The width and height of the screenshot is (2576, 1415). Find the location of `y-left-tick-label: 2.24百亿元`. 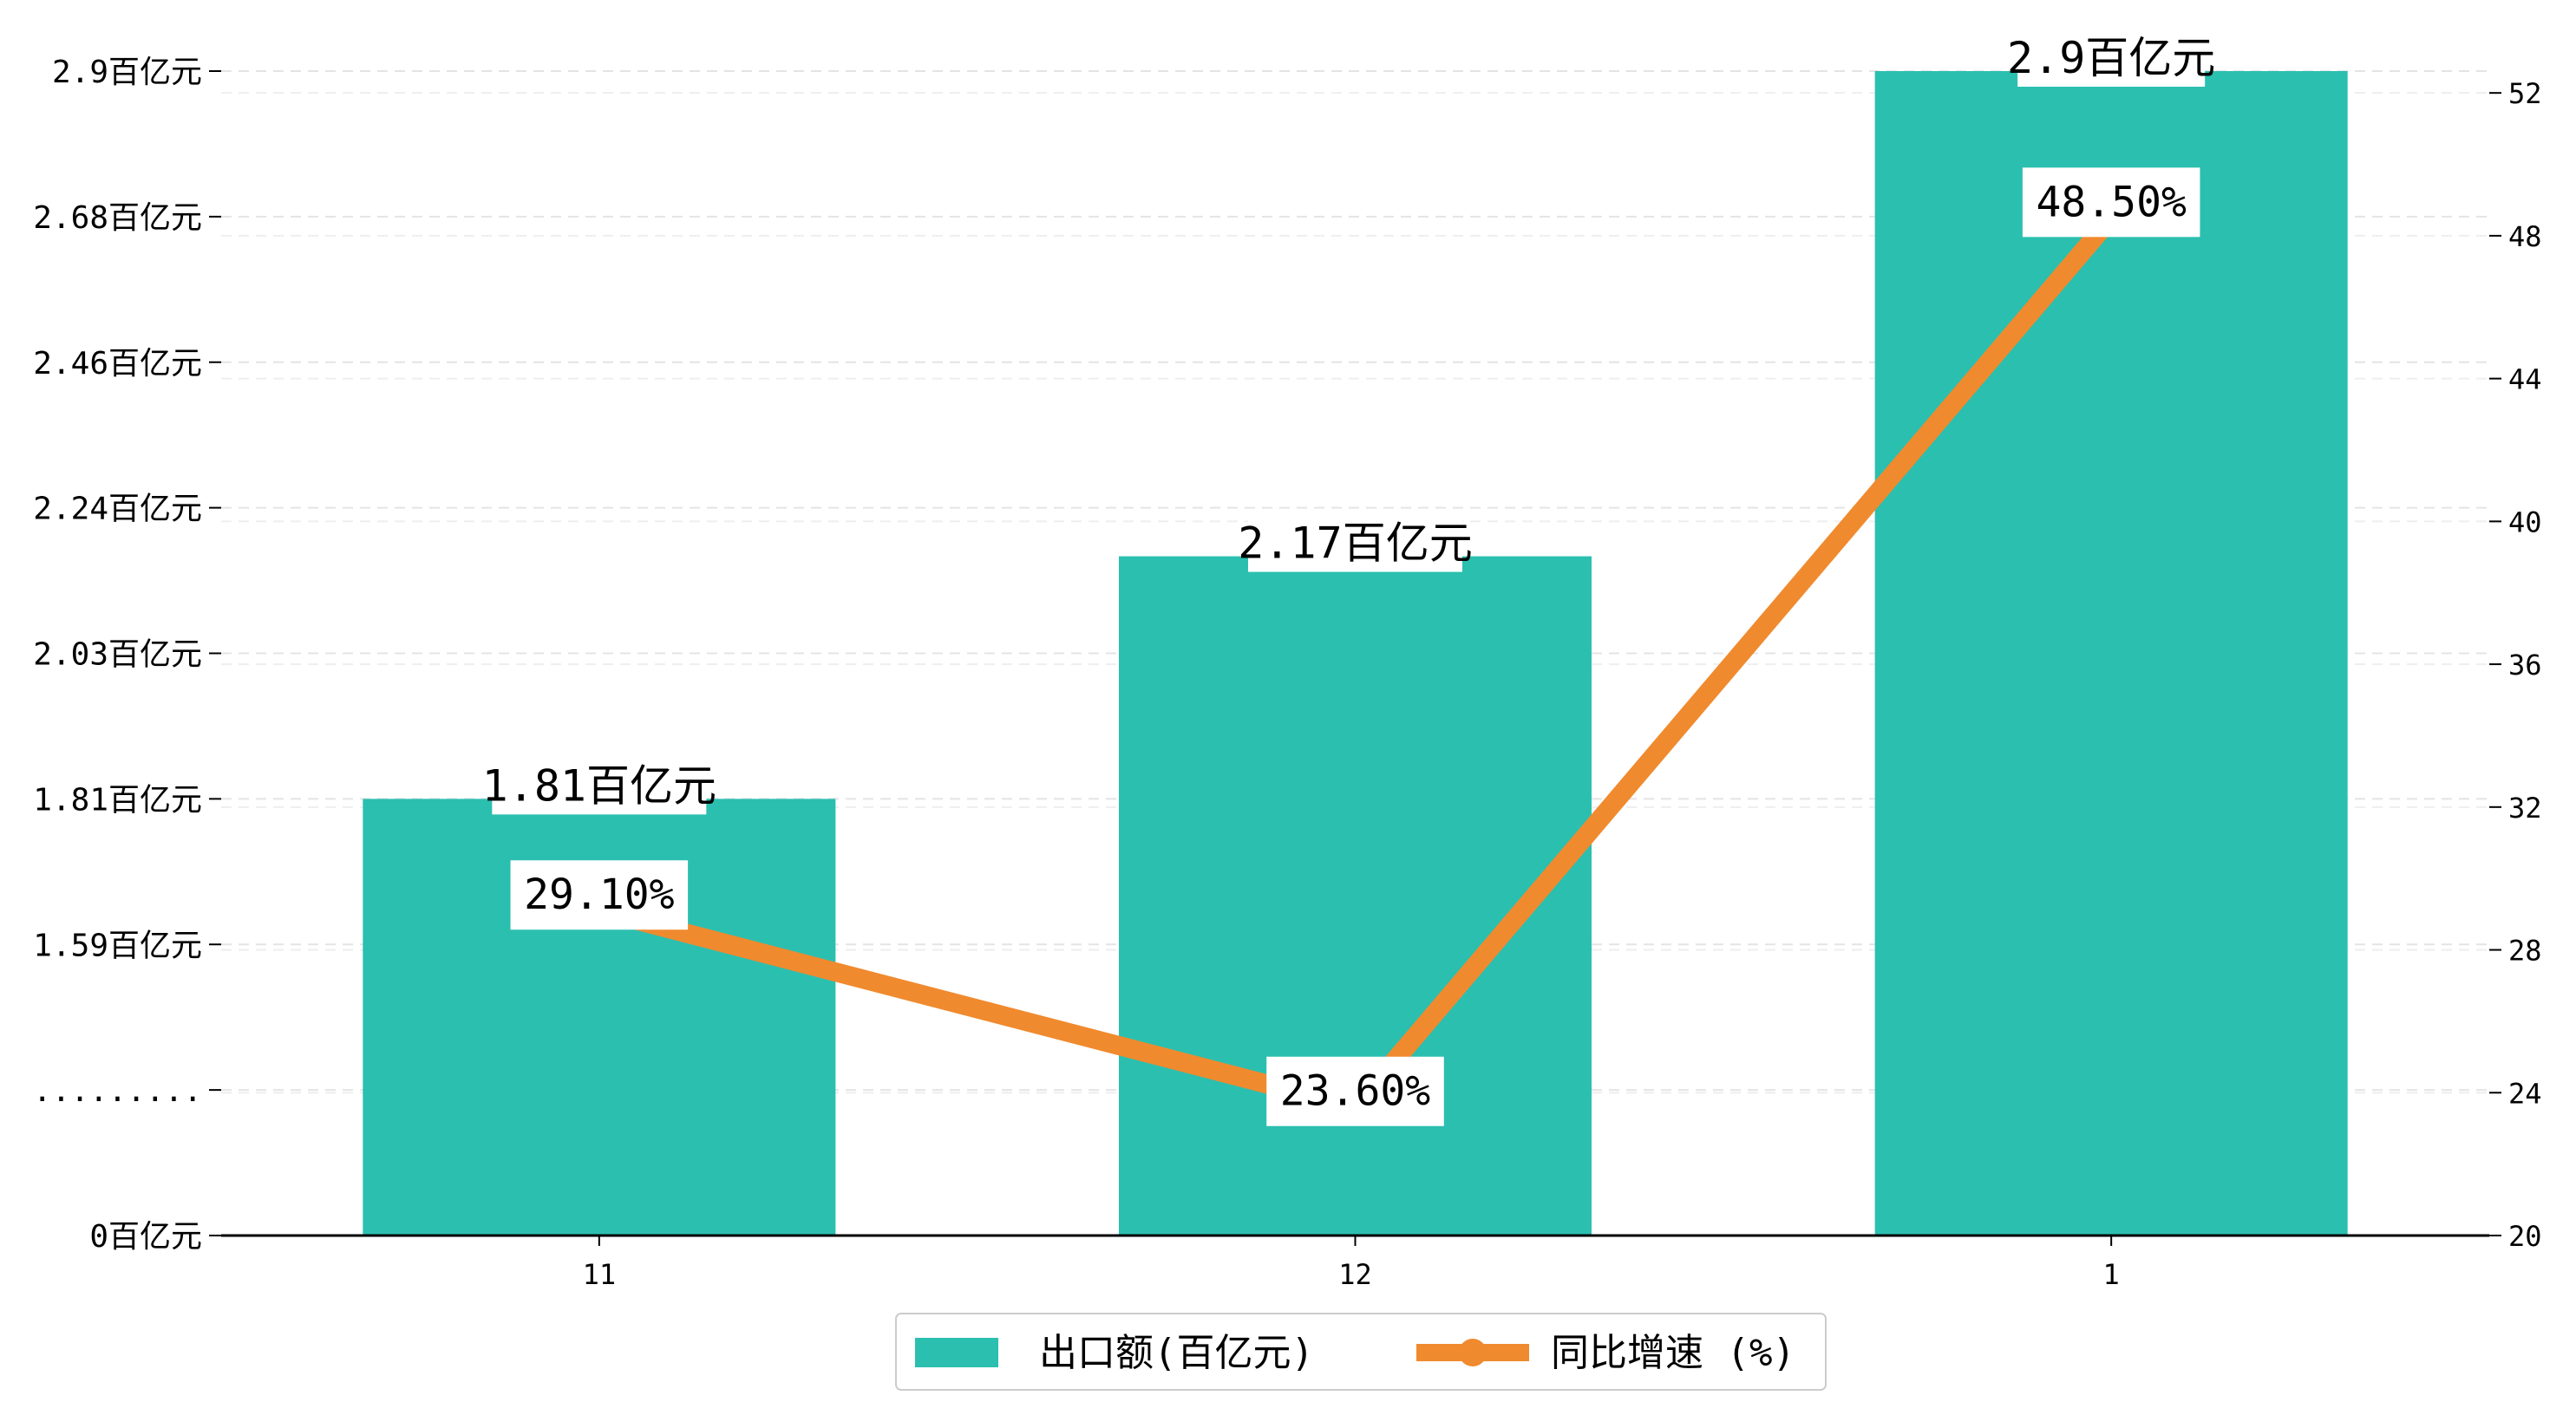

y-left-tick-label: 2.24百亿元 is located at coordinates (117, 509).